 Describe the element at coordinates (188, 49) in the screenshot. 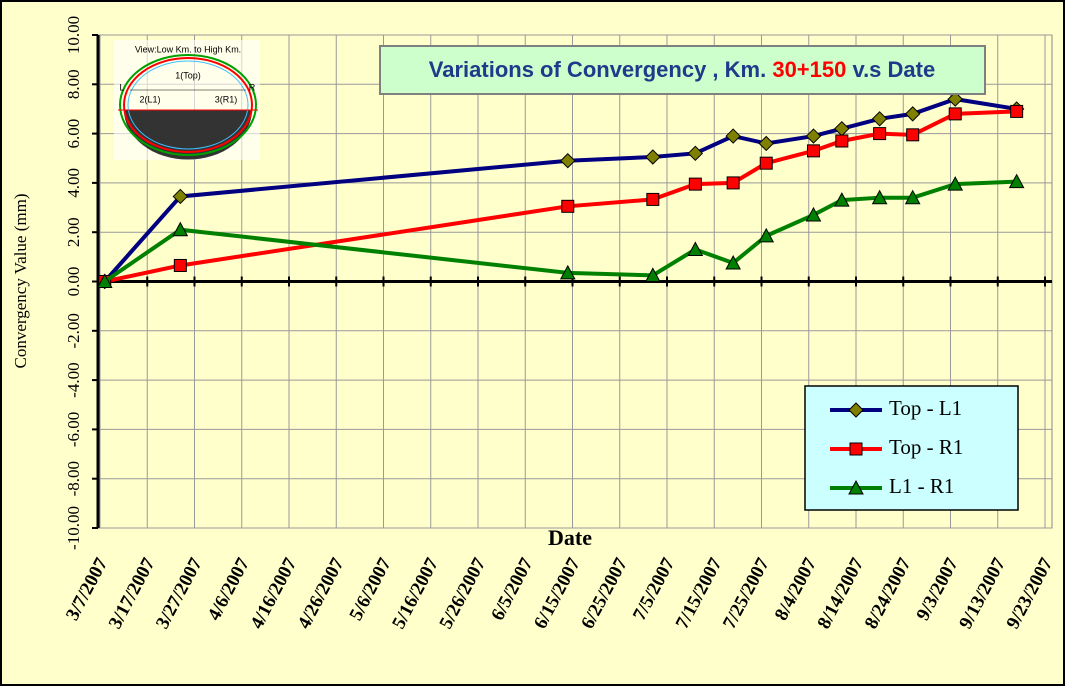

I see `inset-caption: View:Low Km. to High Km.` at that location.